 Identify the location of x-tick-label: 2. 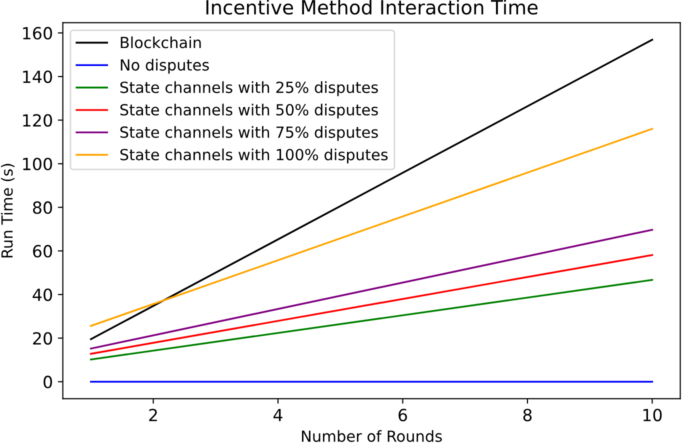
(153, 415).